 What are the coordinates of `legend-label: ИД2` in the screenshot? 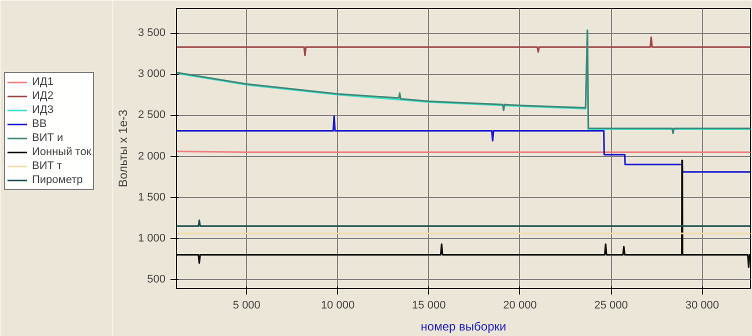 It's located at (43, 96).